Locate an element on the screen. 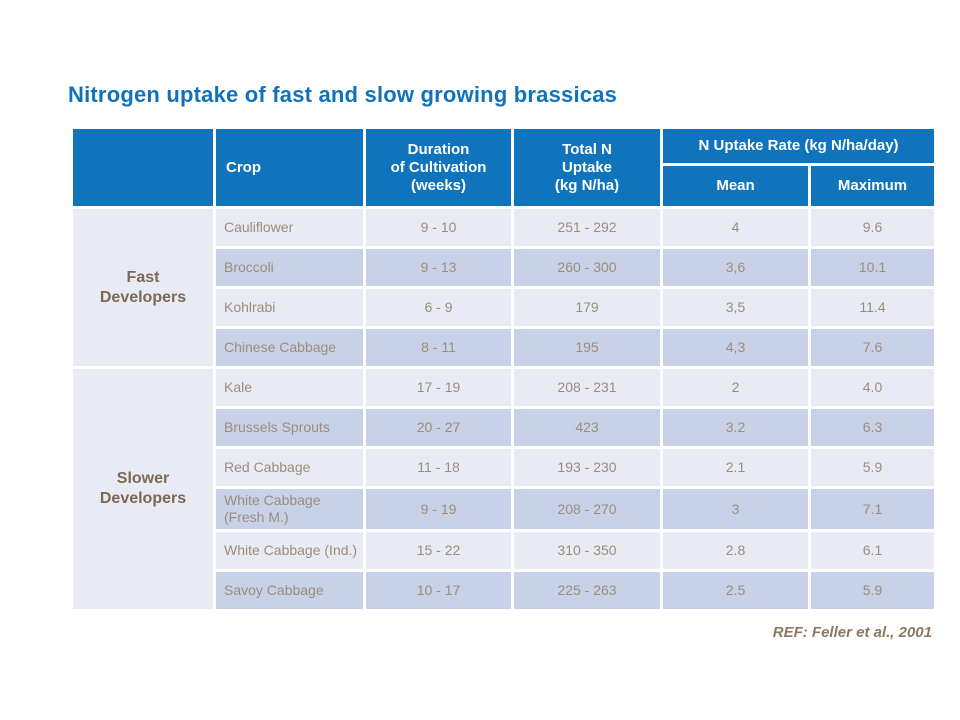 The height and width of the screenshot is (720, 960). cell-duration: 9 - 10 is located at coordinates (438, 227).